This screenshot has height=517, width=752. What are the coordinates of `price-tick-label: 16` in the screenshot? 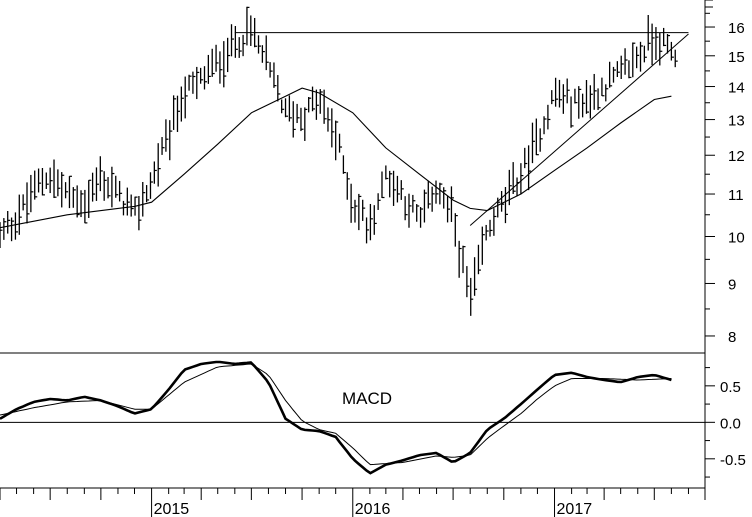 It's located at (736, 28).